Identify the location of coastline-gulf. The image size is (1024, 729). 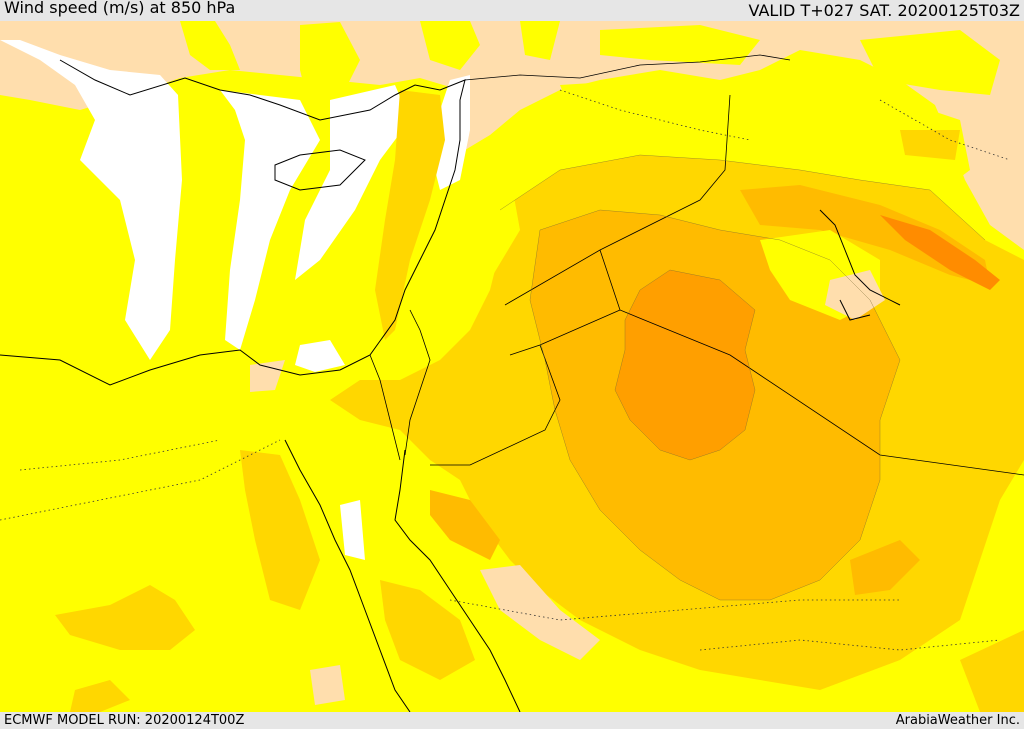
(860, 265).